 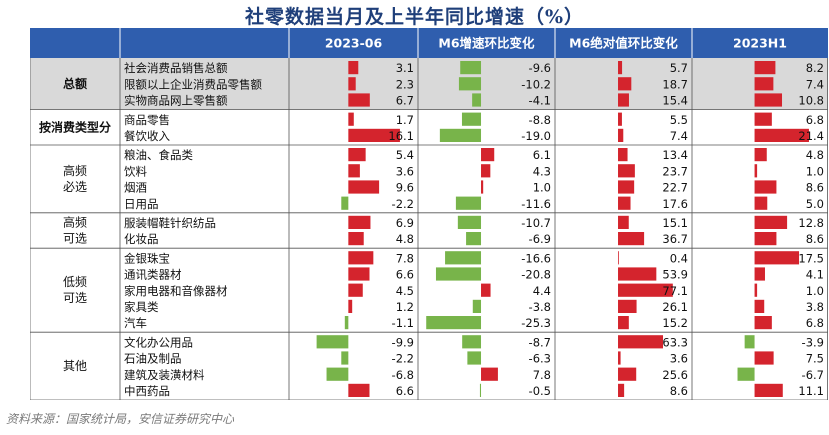 What do you see at coordinates (540, 307) in the screenshot?
I see `data-label: -3.8` at bounding box center [540, 307].